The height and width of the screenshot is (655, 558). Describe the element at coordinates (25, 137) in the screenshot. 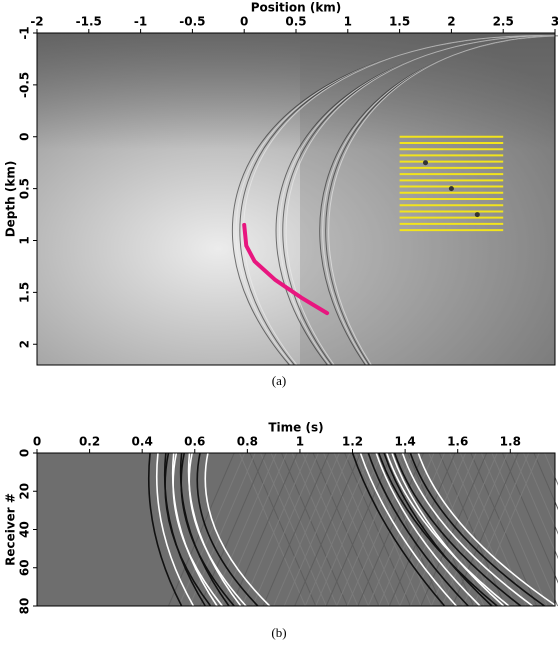

I see `y-tick-label: 0` at that location.